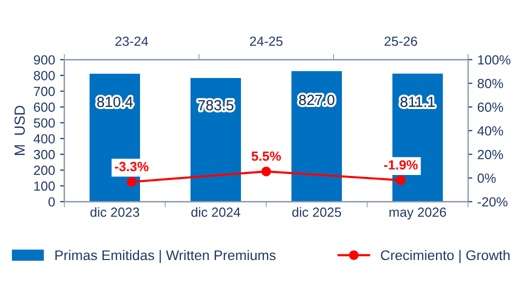 The image size is (523, 284). What do you see at coordinates (131, 167) in the screenshot?
I see `data-label: -3.3%` at bounding box center [131, 167].